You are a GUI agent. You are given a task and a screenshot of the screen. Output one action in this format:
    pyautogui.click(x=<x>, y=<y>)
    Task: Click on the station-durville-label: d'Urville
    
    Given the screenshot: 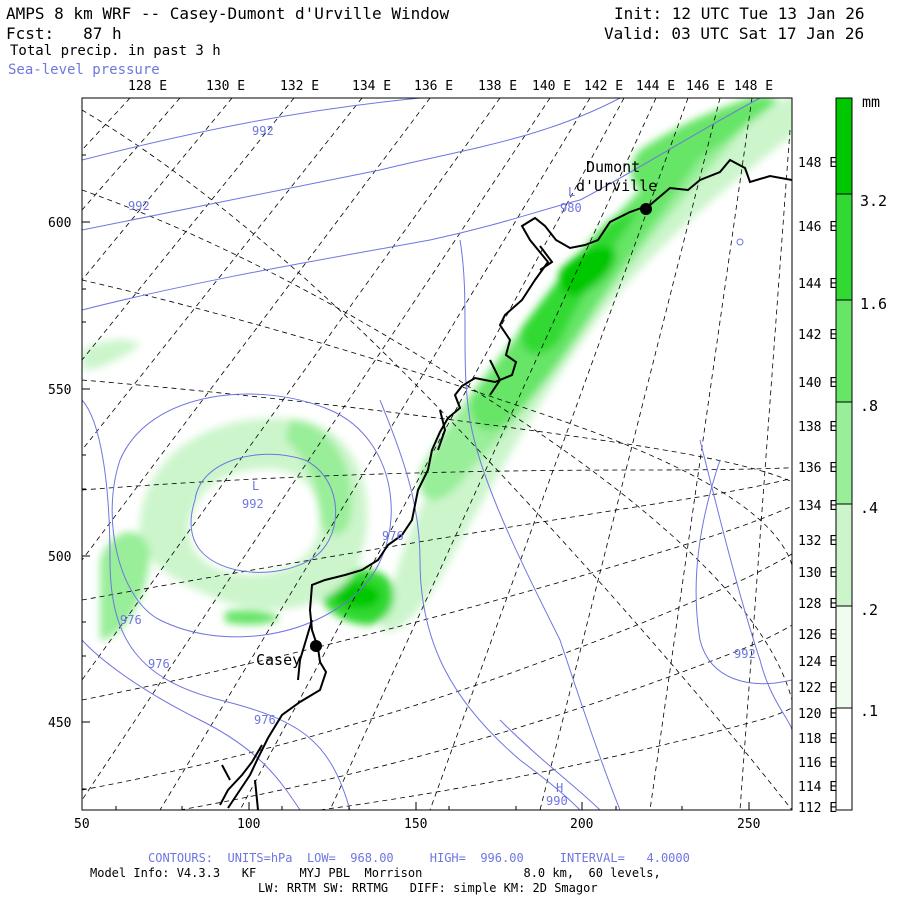 What is the action you would take?
    pyautogui.click(x=616, y=186)
    